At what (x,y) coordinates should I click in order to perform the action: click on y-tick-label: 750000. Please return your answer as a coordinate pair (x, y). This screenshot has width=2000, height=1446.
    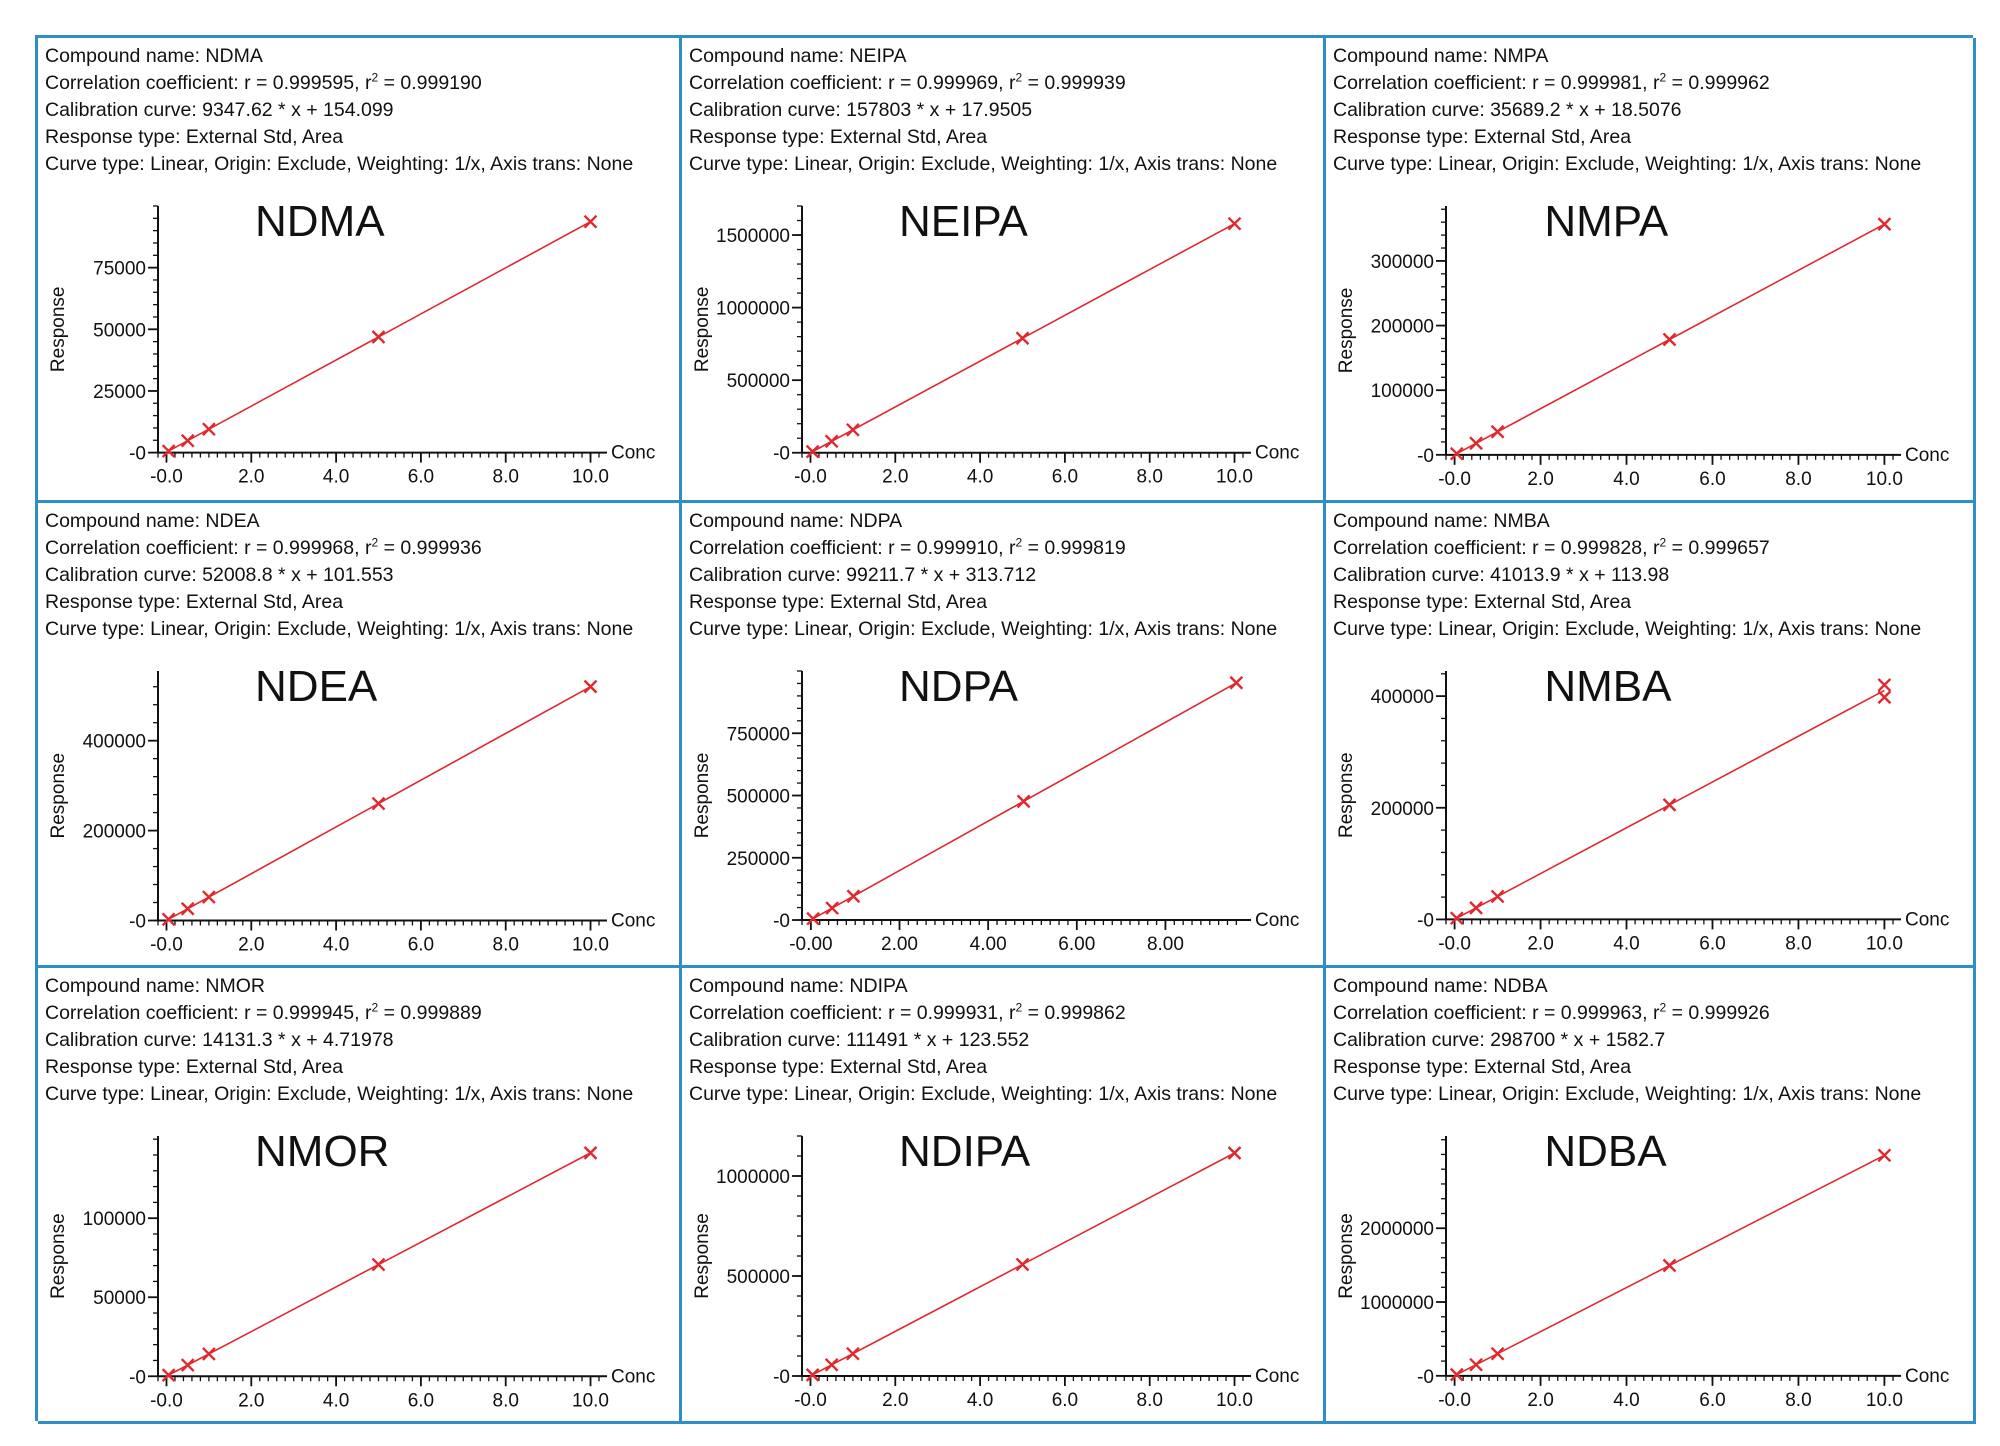
    Looking at the image, I should click on (758, 734).